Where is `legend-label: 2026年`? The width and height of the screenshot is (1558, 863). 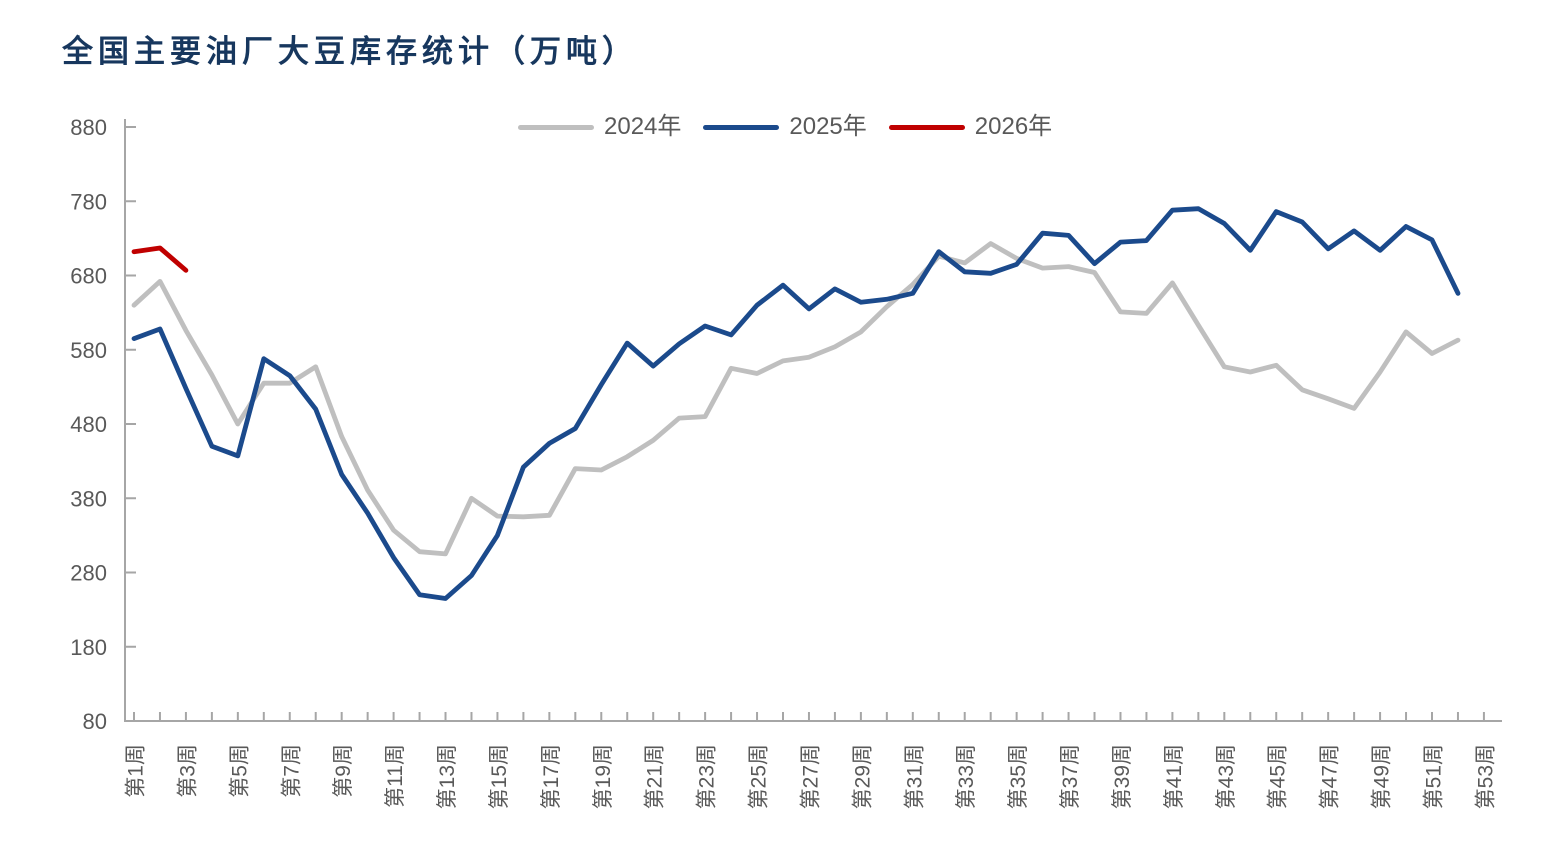
legend-label: 2026年 is located at coordinates (1013, 126).